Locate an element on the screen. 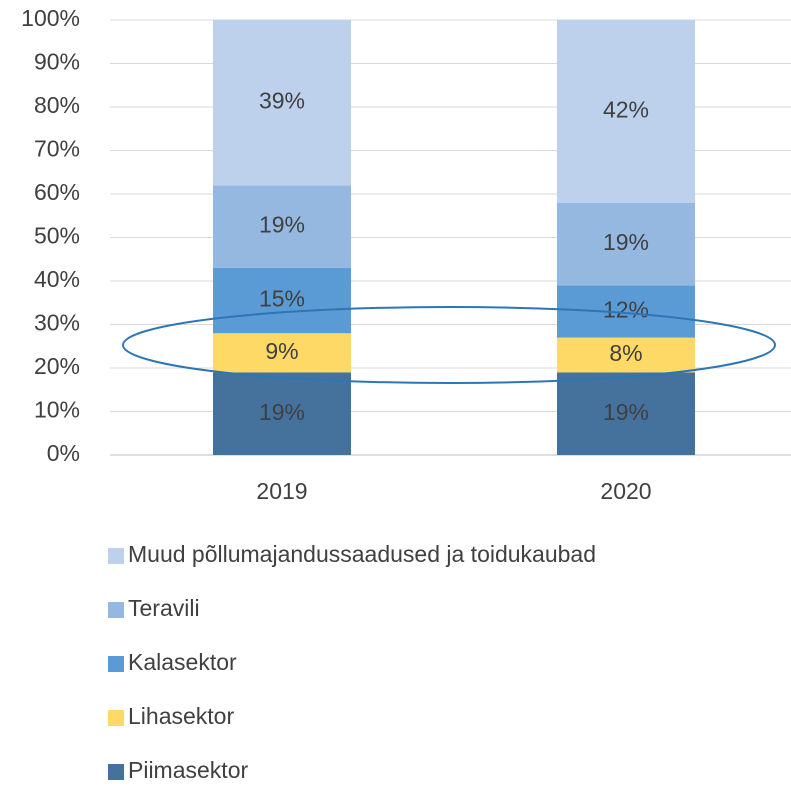  y-tick-label: 10% is located at coordinates (57, 410).